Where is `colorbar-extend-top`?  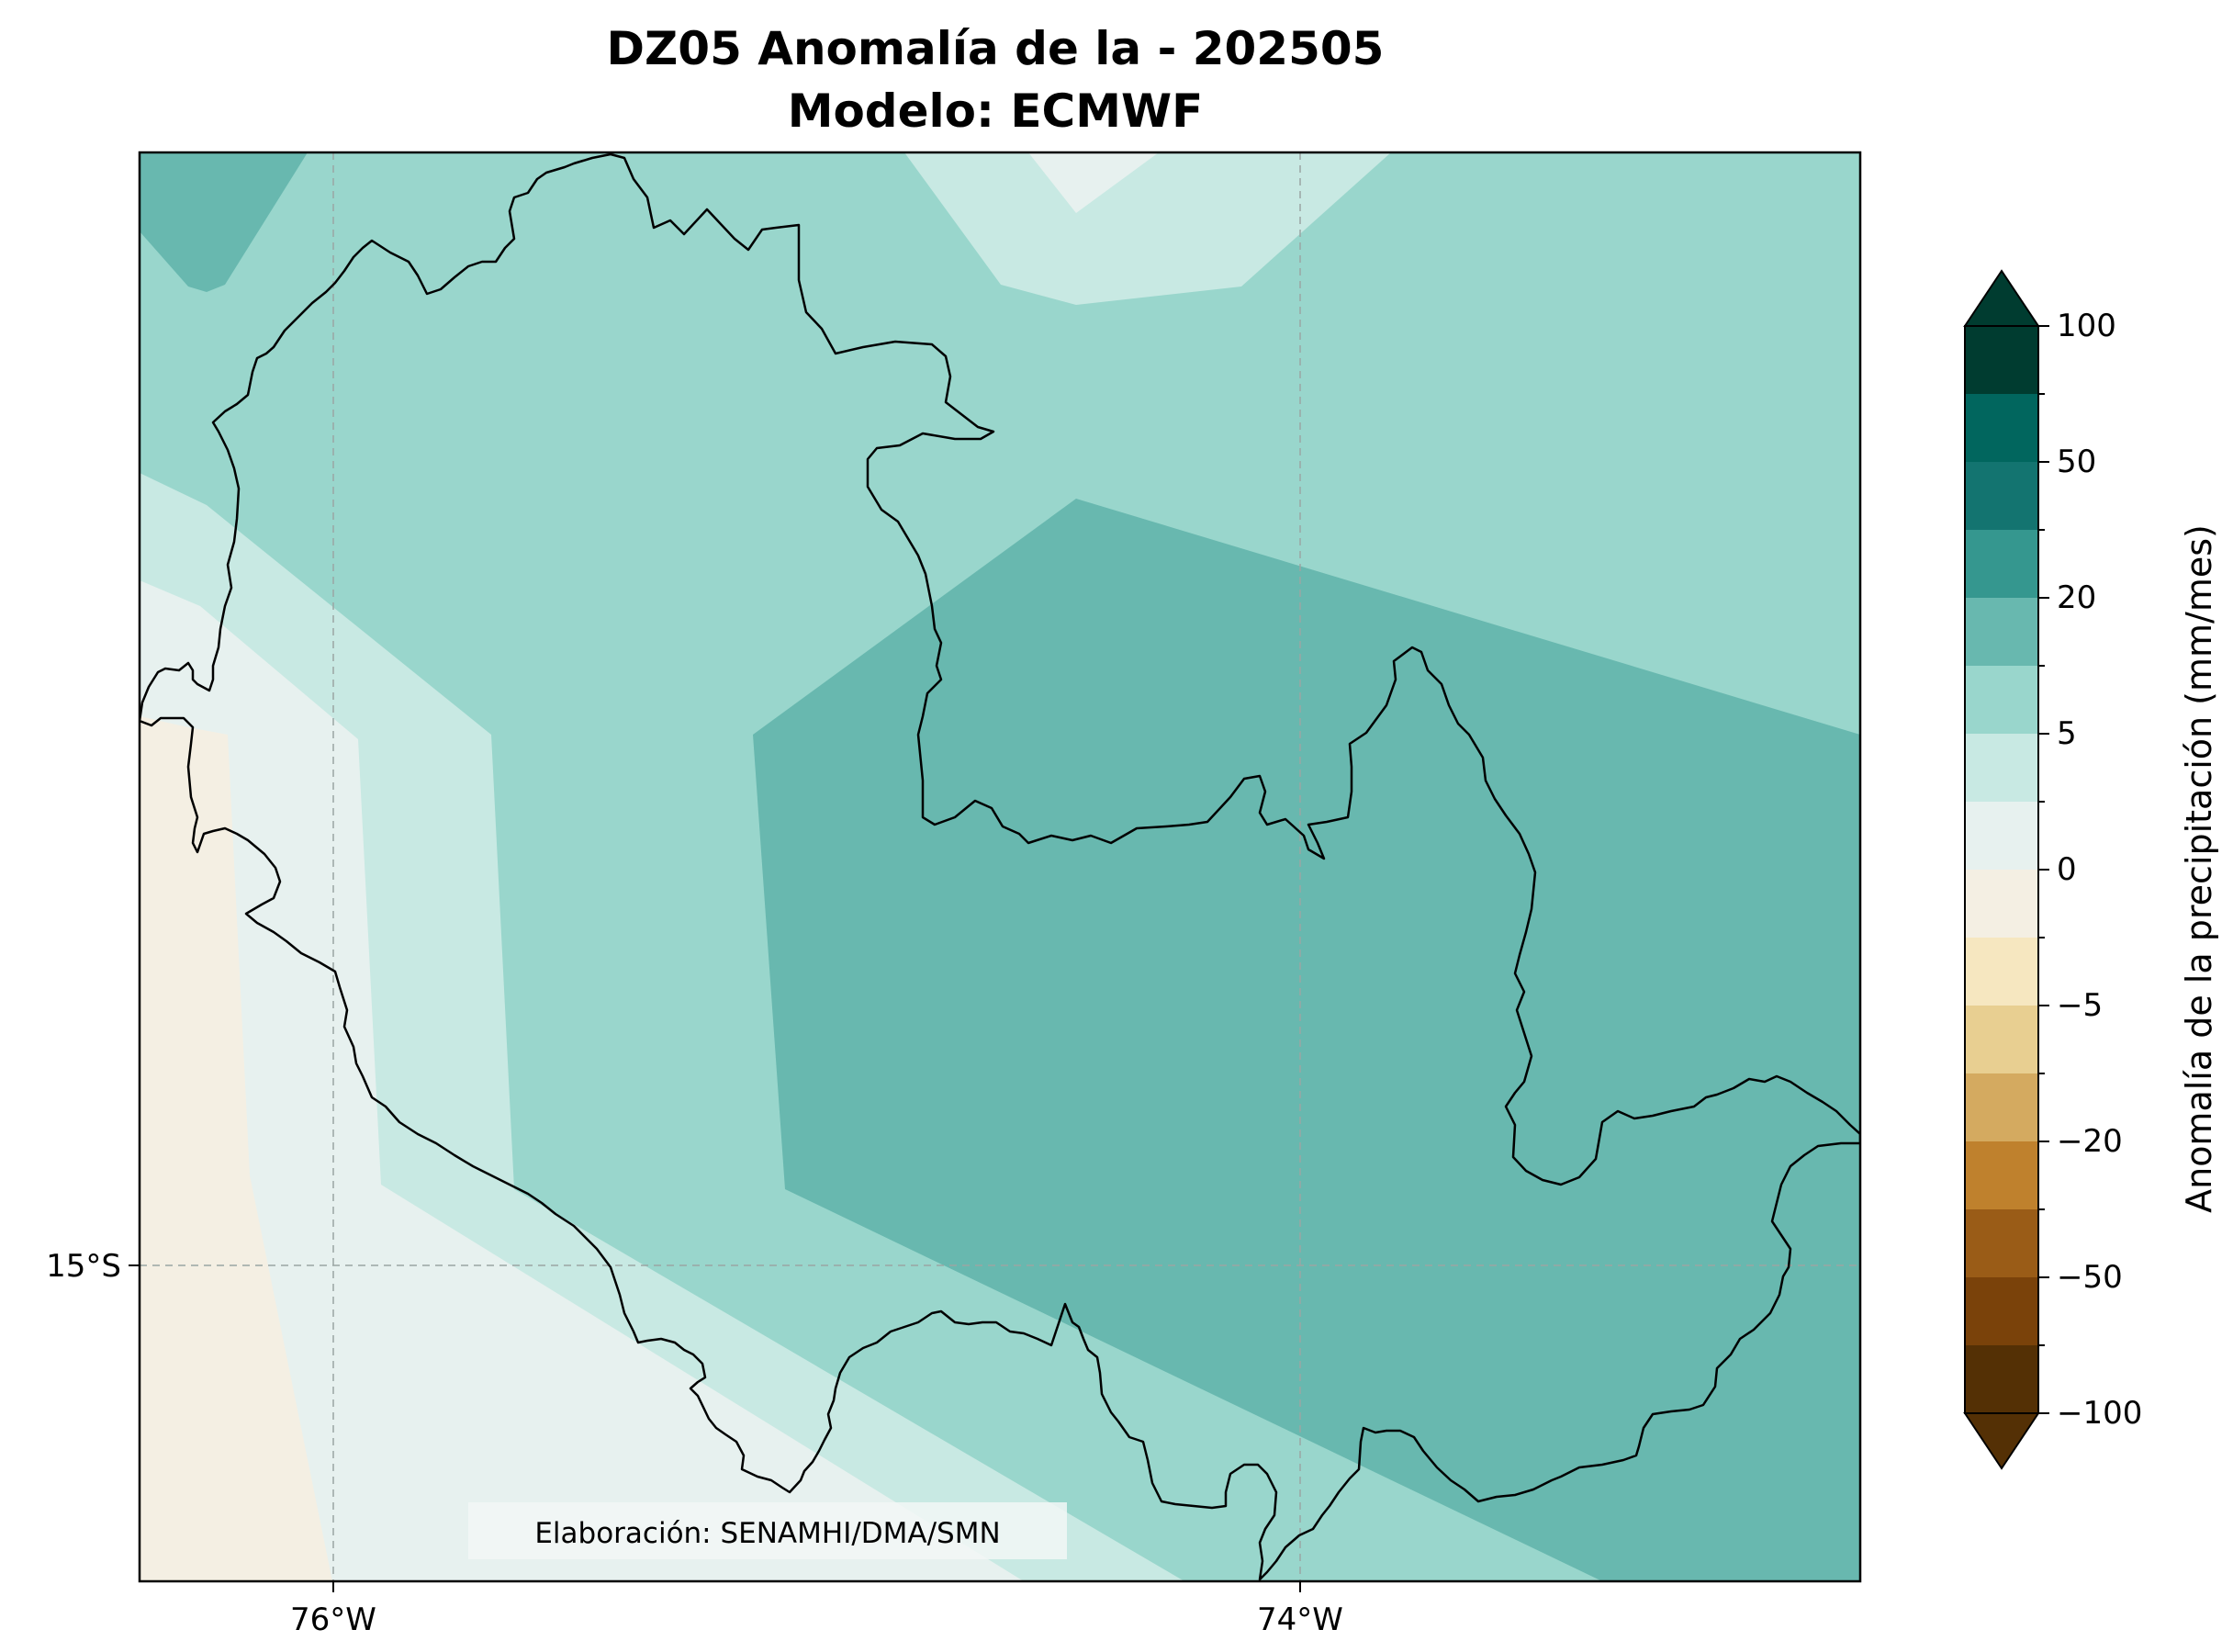
colorbar-extend-top is located at coordinates (2001, 298).